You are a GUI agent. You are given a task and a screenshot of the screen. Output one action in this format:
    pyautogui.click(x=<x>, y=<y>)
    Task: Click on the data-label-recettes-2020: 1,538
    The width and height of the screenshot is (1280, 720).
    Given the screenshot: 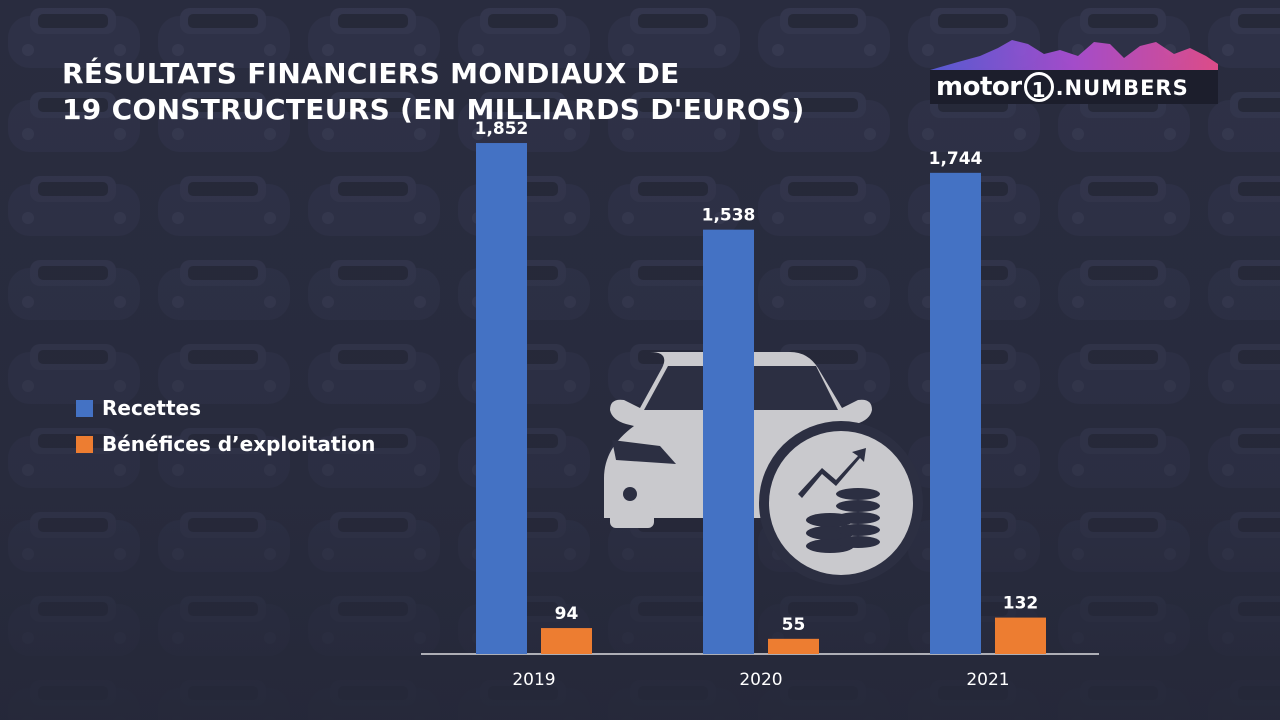 What is the action you would take?
    pyautogui.click(x=729, y=216)
    